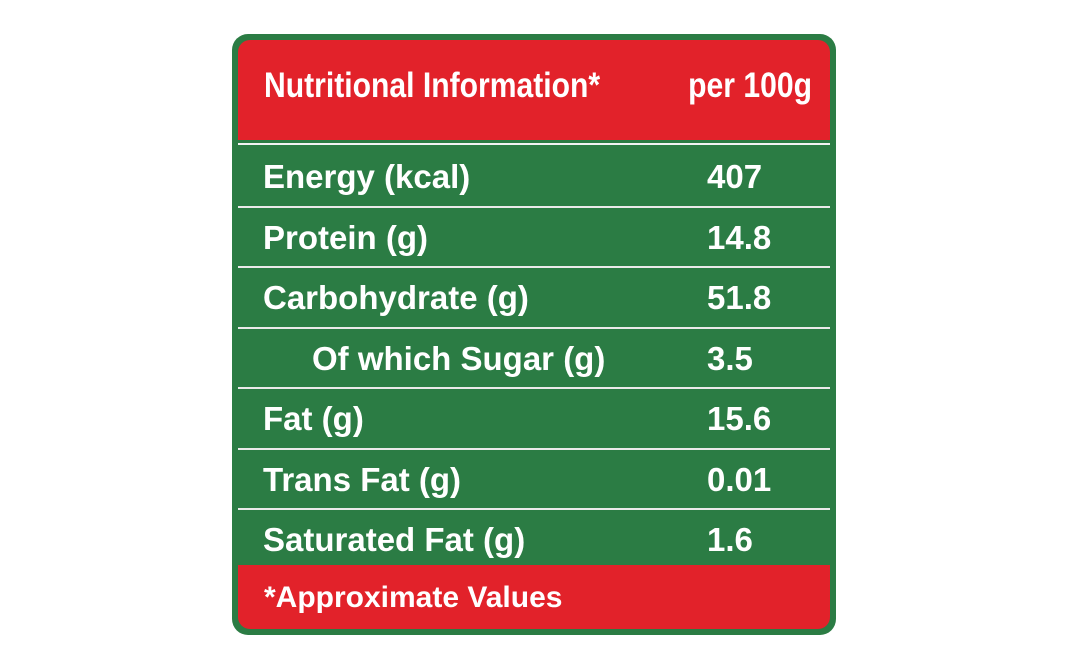 The height and width of the screenshot is (671, 1068). Describe the element at coordinates (534, 419) in the screenshot. I see `nutrient-row: Fat (g) 15.6` at that location.